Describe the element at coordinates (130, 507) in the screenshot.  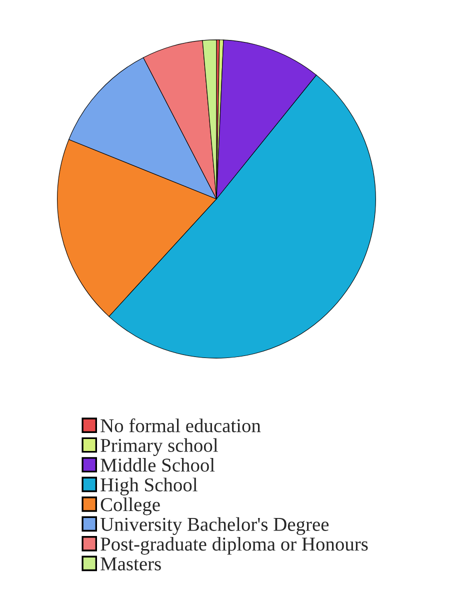
I see `legend-label: College` at that location.